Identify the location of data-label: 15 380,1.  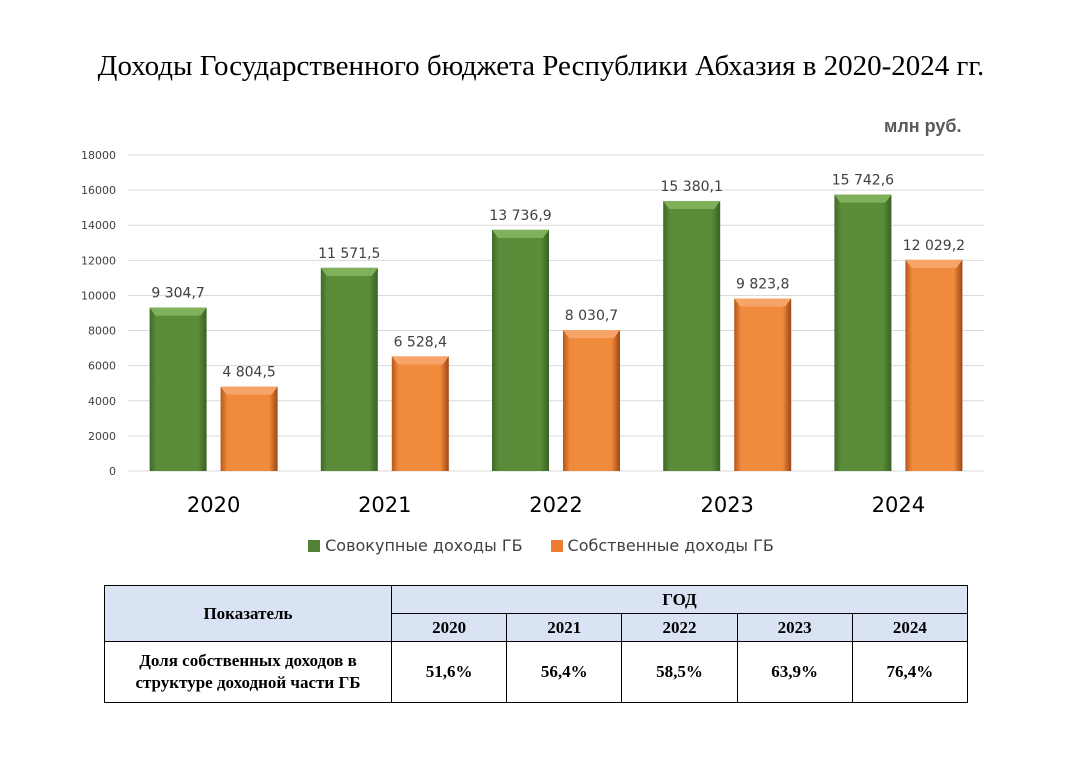
(692, 187).